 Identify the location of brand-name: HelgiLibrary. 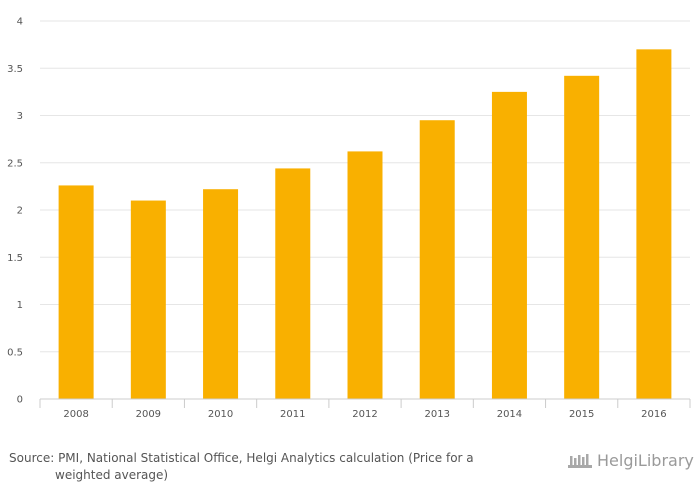
(645, 460).